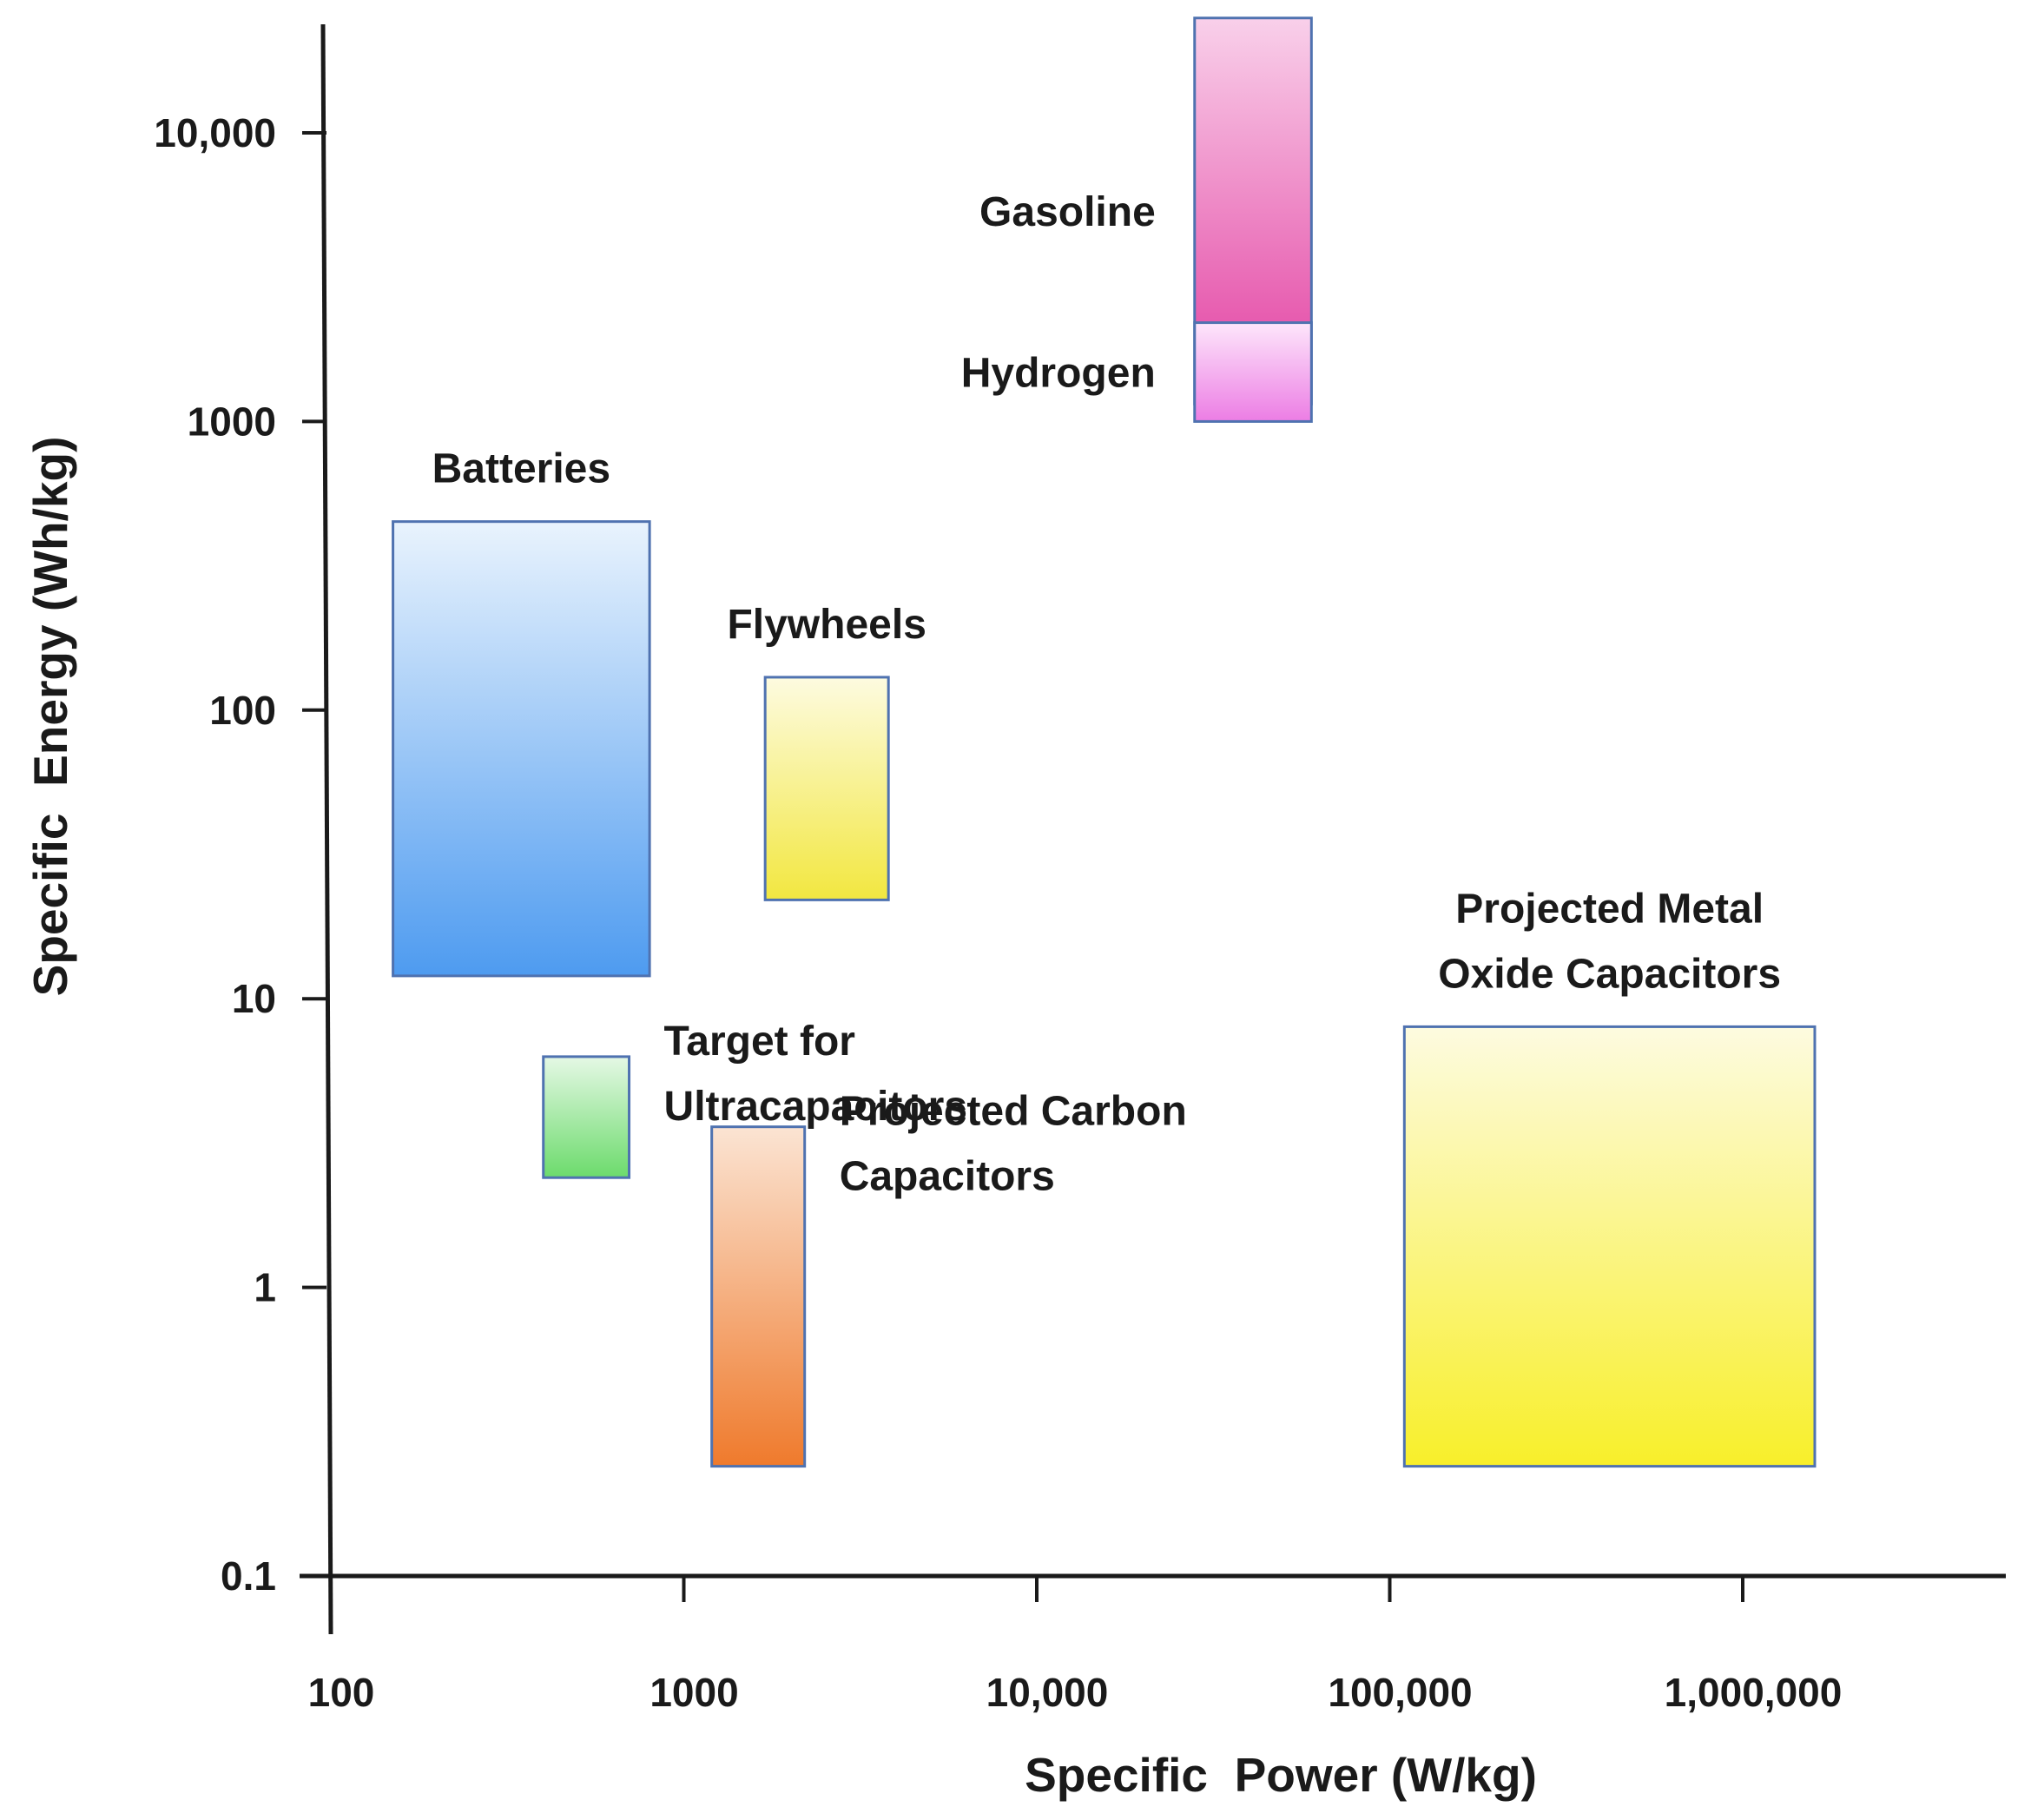 The width and height of the screenshot is (2031, 1820). Describe the element at coordinates (240, 854) in the screenshot. I see `y-axis-ticks: 0.1 1 10 100 1000 10,000` at that location.